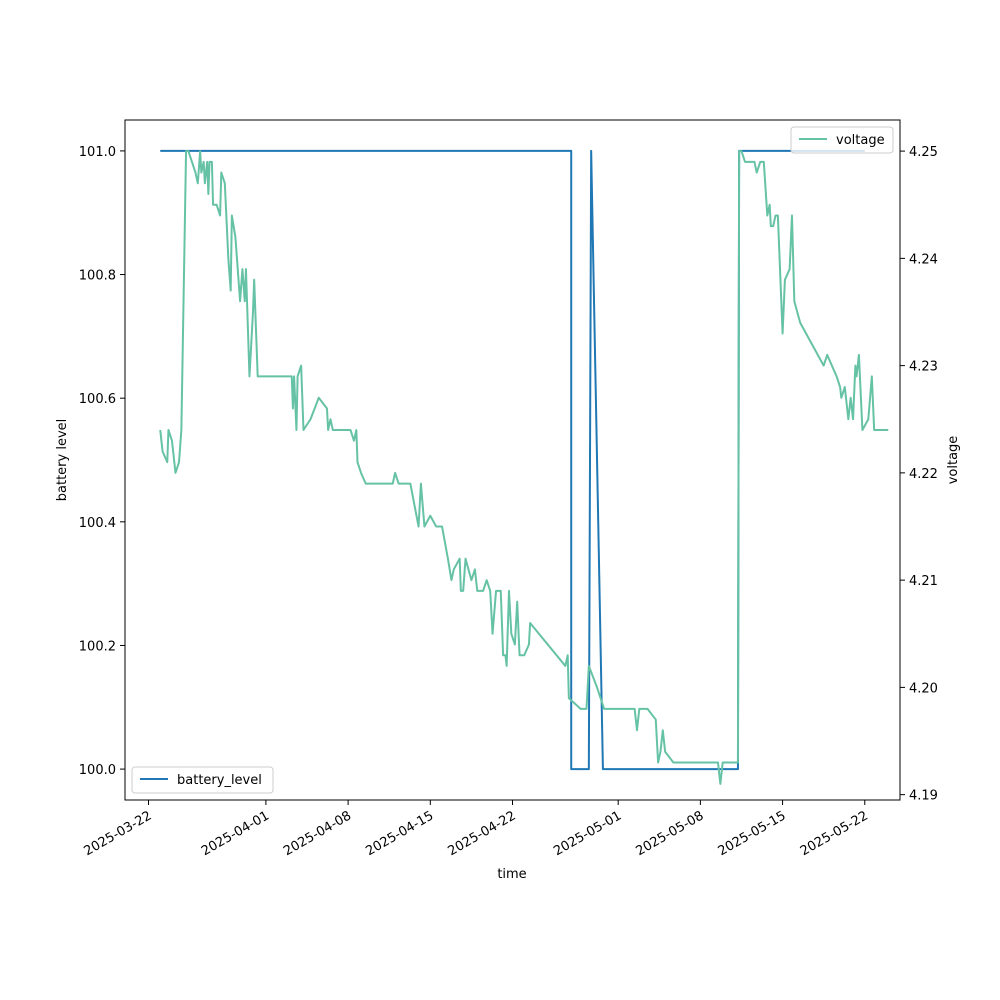 This screenshot has width=1000, height=1000. Describe the element at coordinates (97, 646) in the screenshot. I see `y-tick-label: 100.2` at that location.